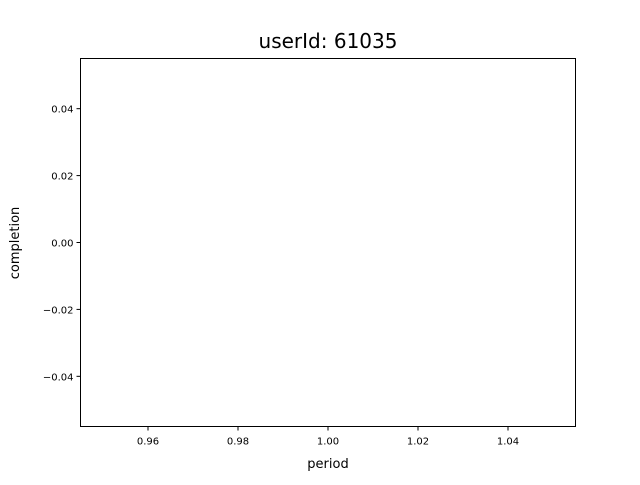 The width and height of the screenshot is (640, 485). I want to click on x-tick-label: 0.98, so click(238, 442).